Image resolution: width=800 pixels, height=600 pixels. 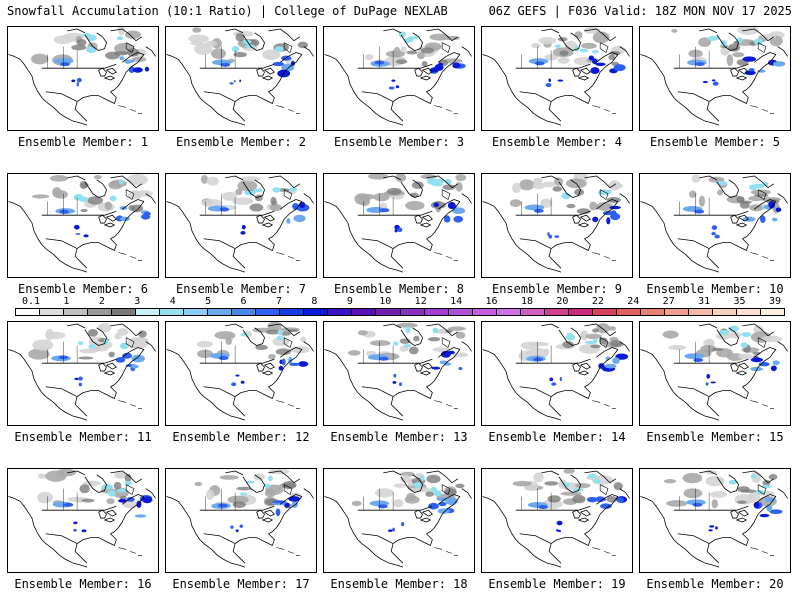 What do you see at coordinates (399, 584) in the screenshot?
I see `ensemble-member-label: Ensemble Member: 18` at bounding box center [399, 584].